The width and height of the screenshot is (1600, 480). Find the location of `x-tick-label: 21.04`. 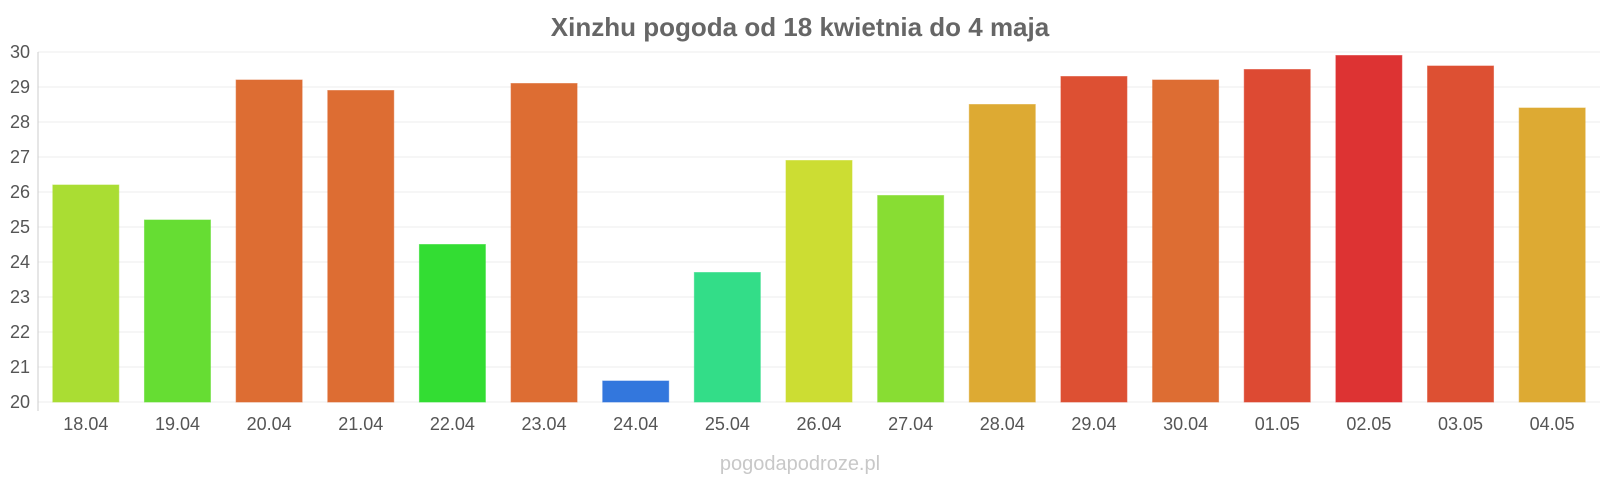

x-tick-label: 21.04 is located at coordinates (360, 424).